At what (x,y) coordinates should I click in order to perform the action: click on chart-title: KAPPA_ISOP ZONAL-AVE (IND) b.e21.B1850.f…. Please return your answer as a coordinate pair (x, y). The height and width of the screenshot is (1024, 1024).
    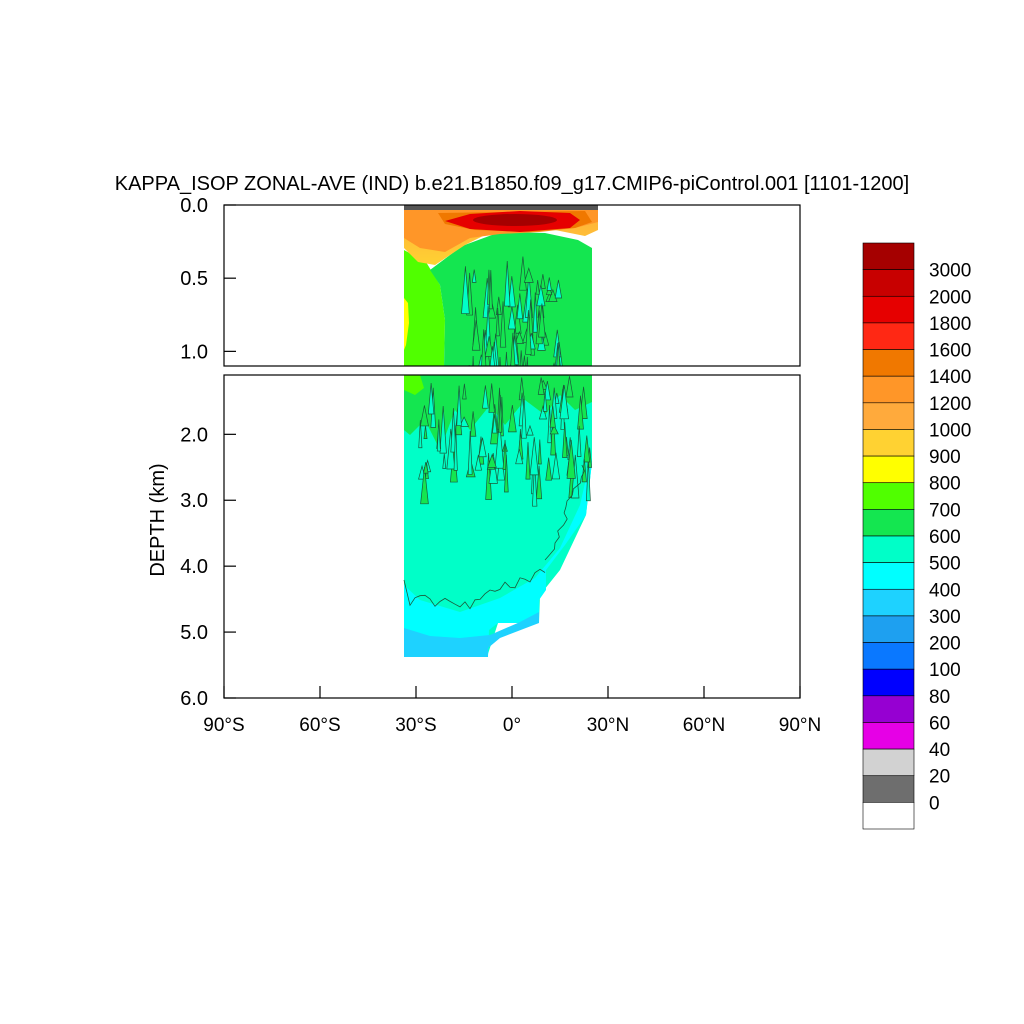
    Looking at the image, I should click on (512, 184).